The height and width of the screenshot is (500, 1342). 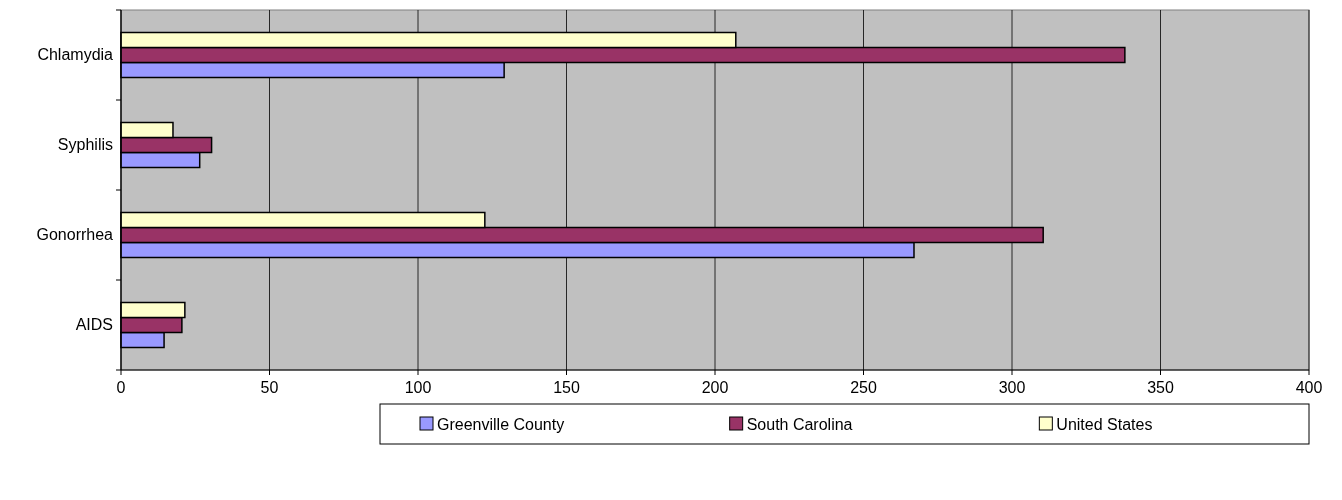 What do you see at coordinates (75, 54) in the screenshot?
I see `y-tick-label: Chlamydia` at bounding box center [75, 54].